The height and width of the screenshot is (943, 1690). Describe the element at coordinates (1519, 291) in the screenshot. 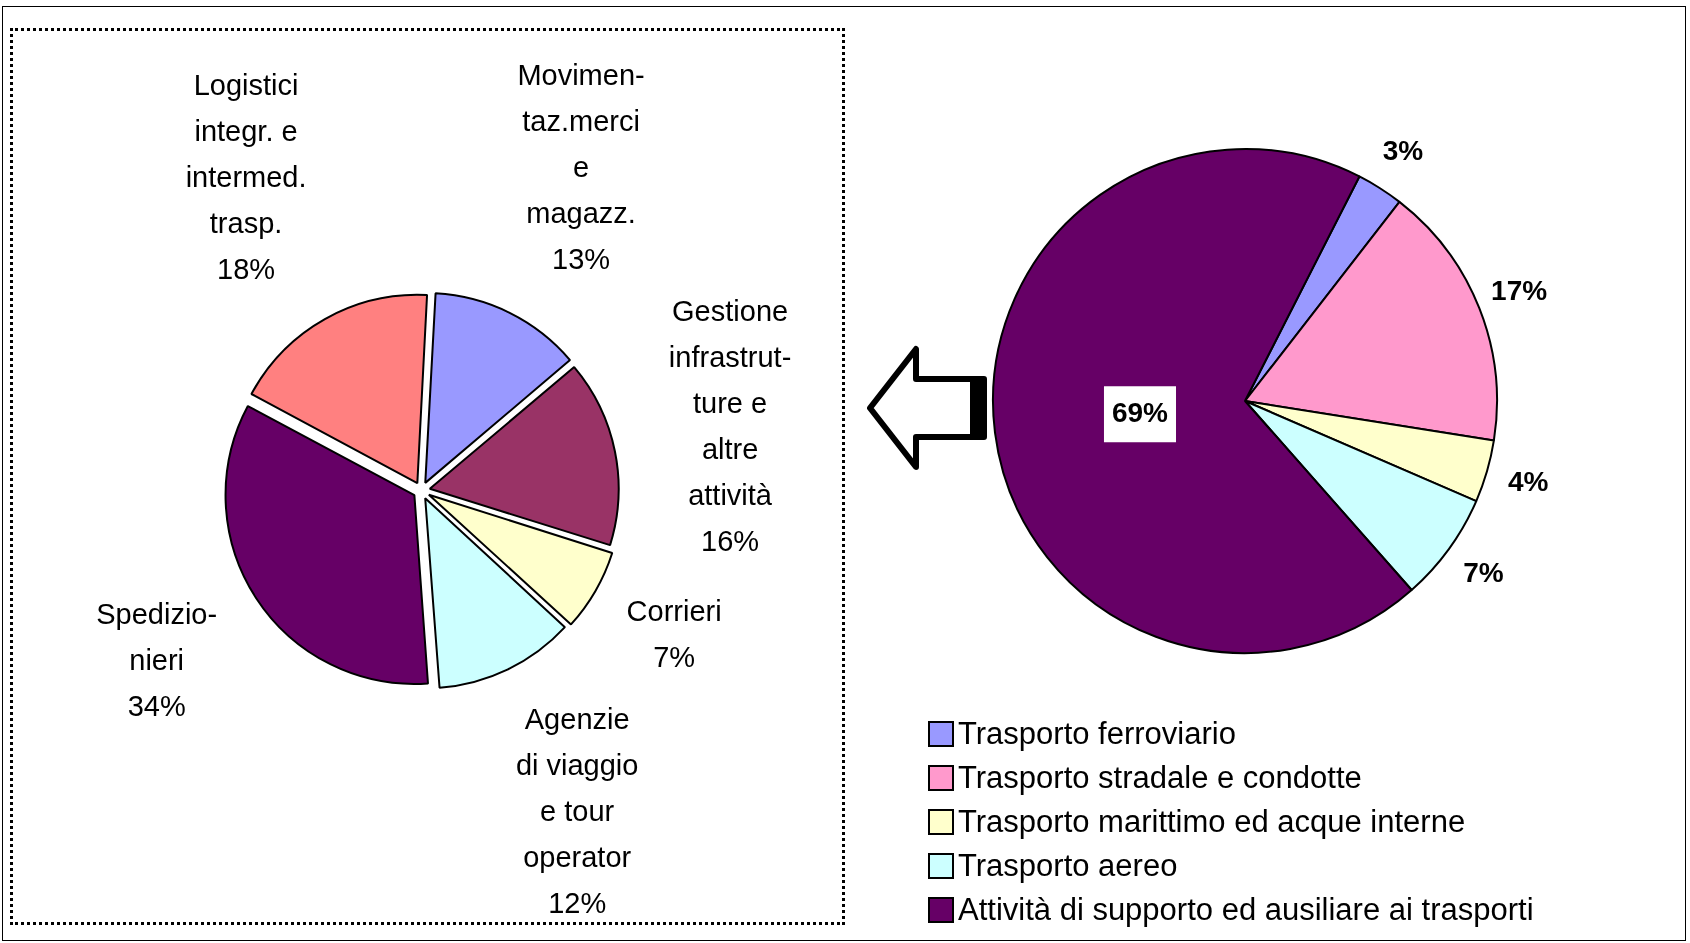

I see `data-label: 17%` at that location.